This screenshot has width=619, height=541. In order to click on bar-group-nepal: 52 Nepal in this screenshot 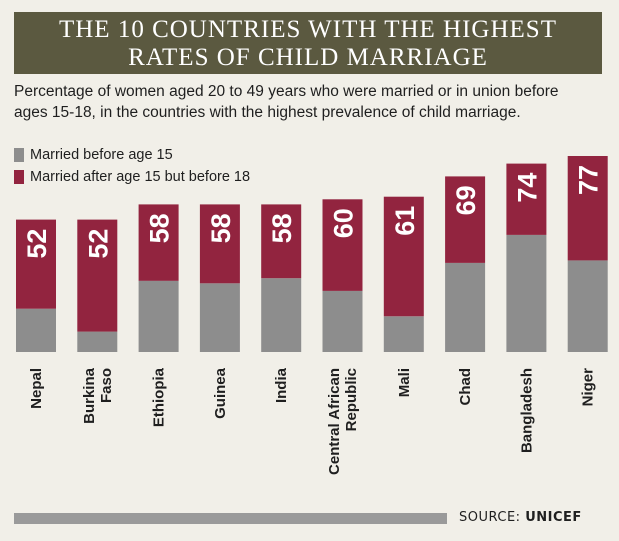, I will do `click(36, 314)`.